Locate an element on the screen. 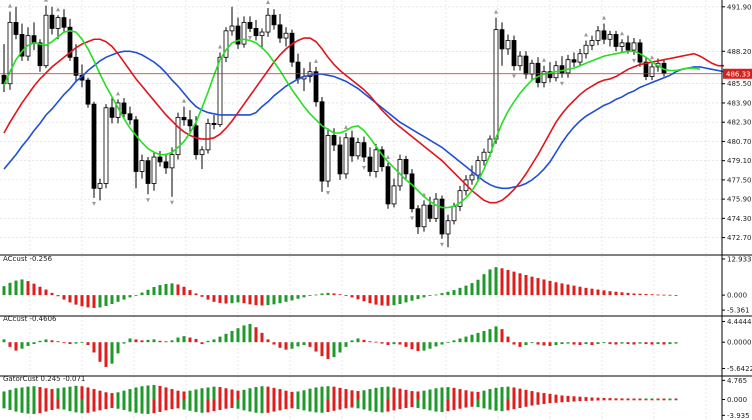  axis-tick-label: 4.4444 is located at coordinates (739, 322).